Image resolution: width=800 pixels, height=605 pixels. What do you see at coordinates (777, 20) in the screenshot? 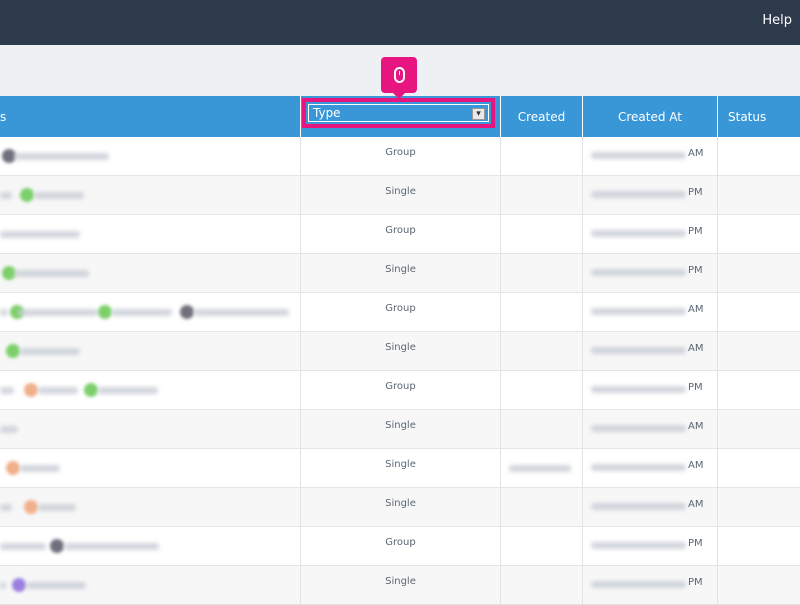
I see `help-link: Help` at bounding box center [777, 20].